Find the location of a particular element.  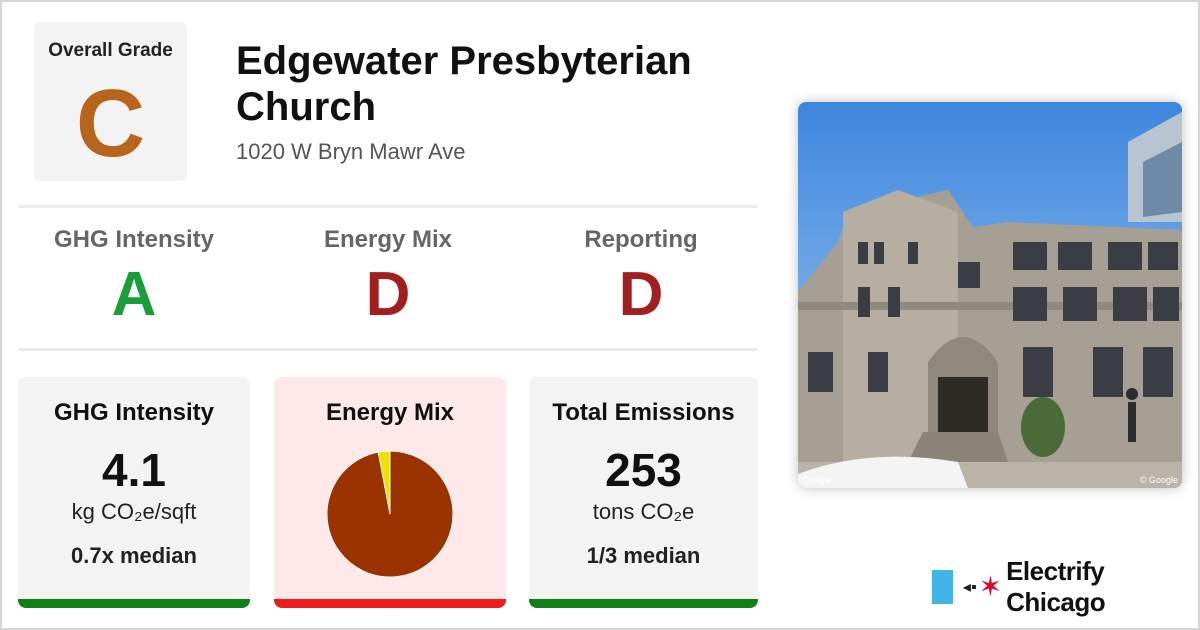

ghg-intensity-median: 0.7x median is located at coordinates (134, 555).